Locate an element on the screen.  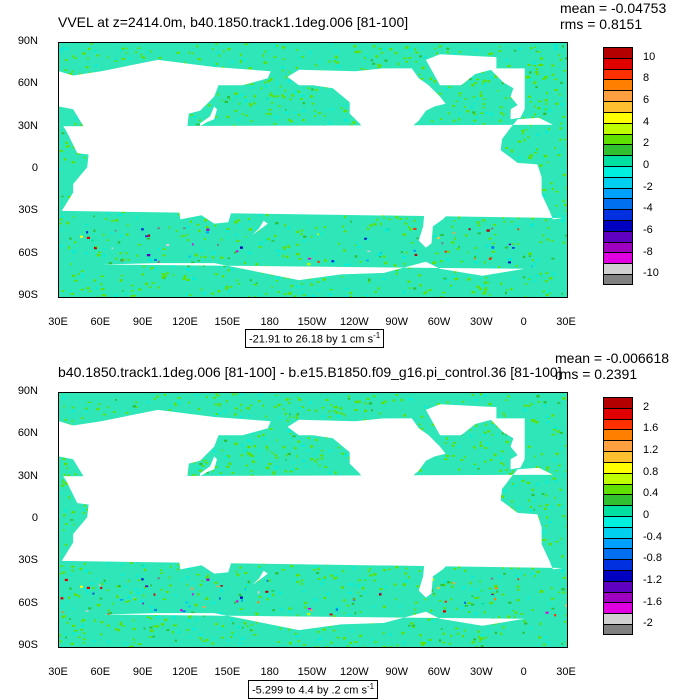
colorbar-label: 1.2 is located at coordinates (651, 450).